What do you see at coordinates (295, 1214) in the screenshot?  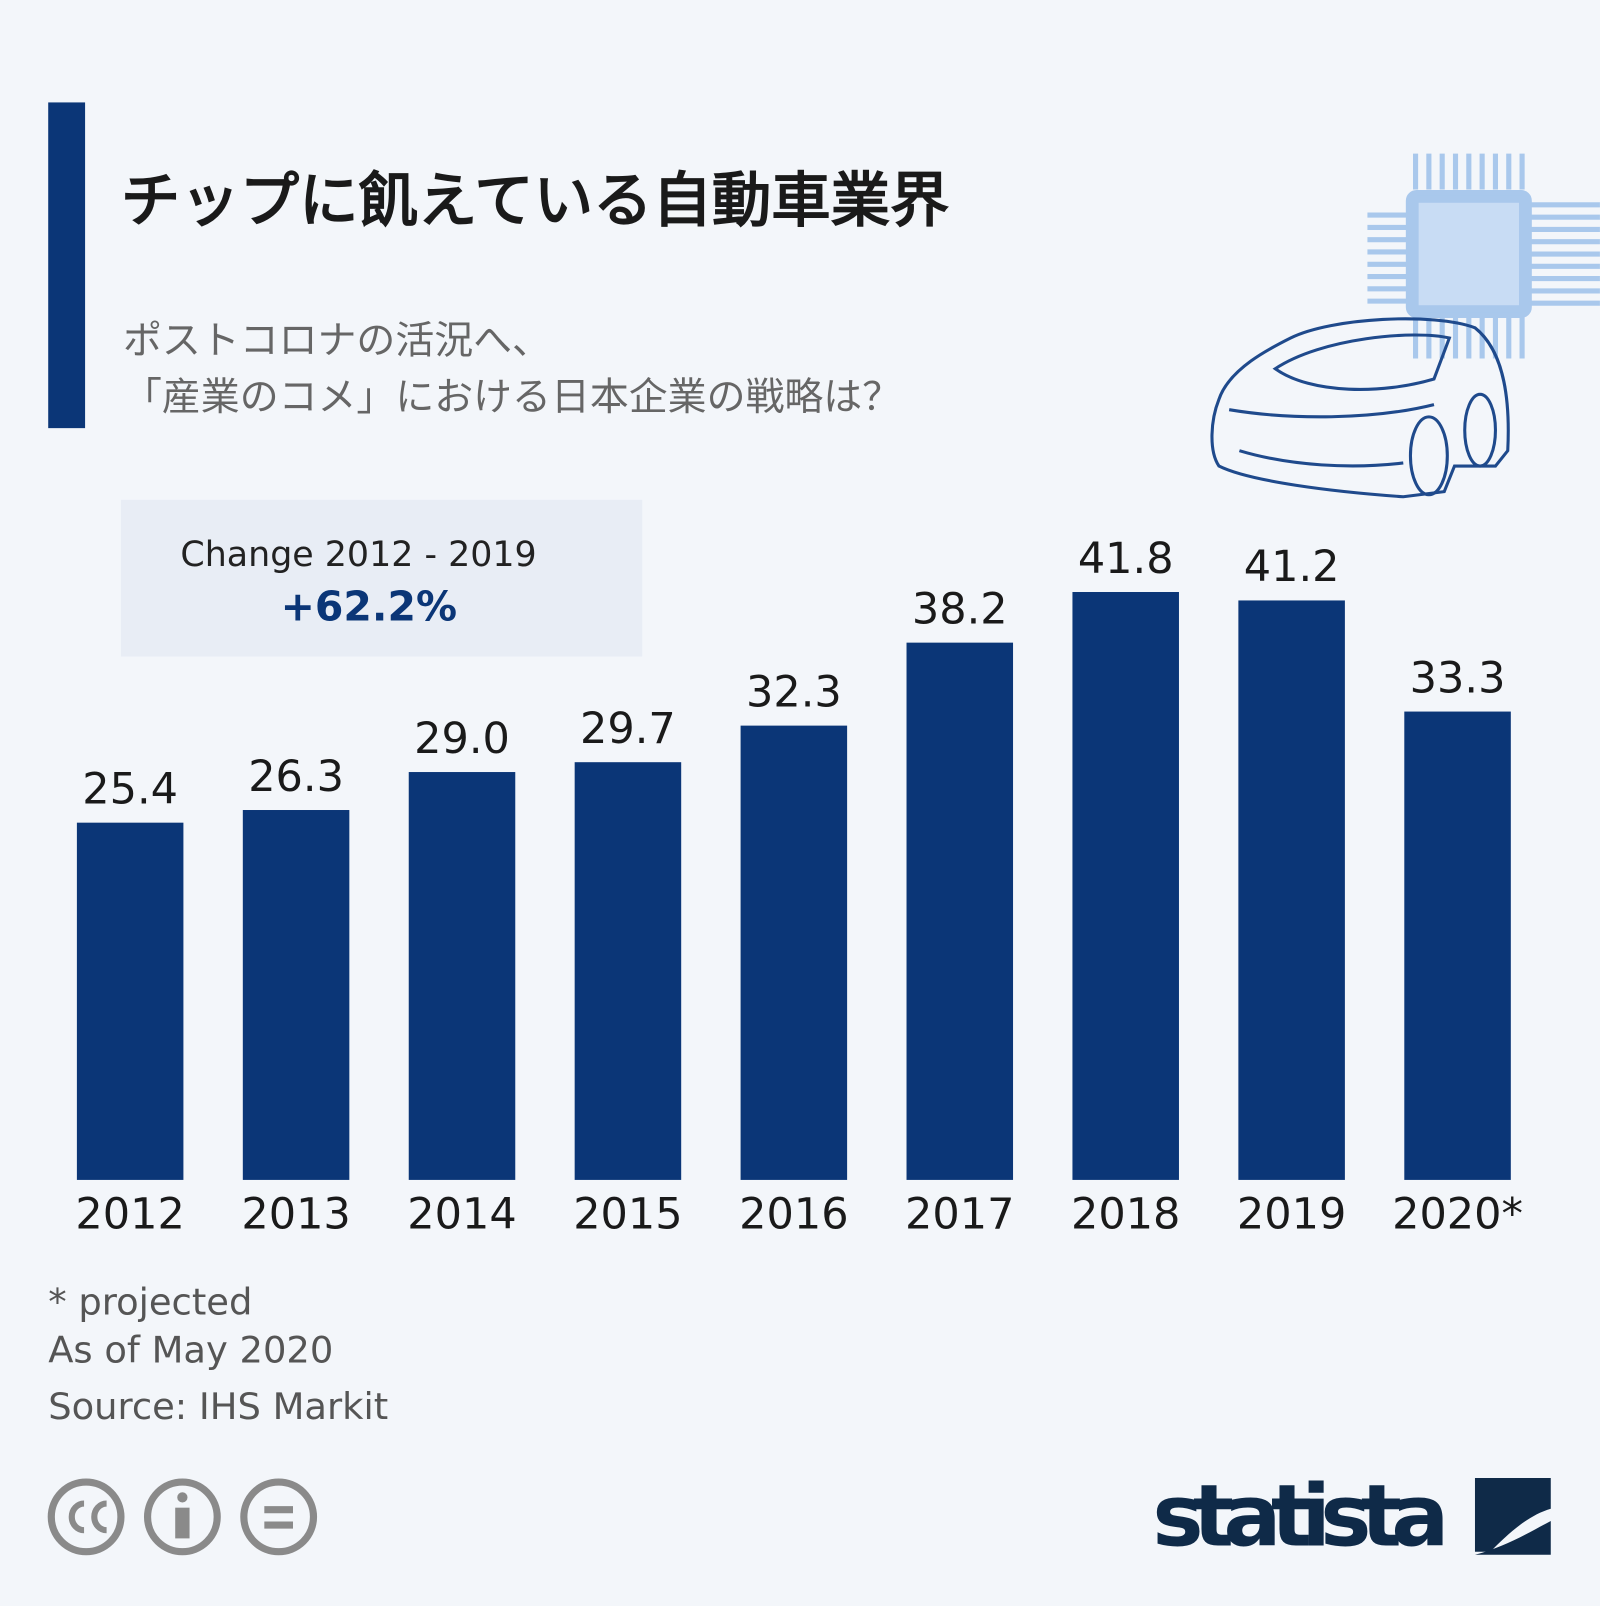 I see `x-tick-label: 2013` at bounding box center [295, 1214].